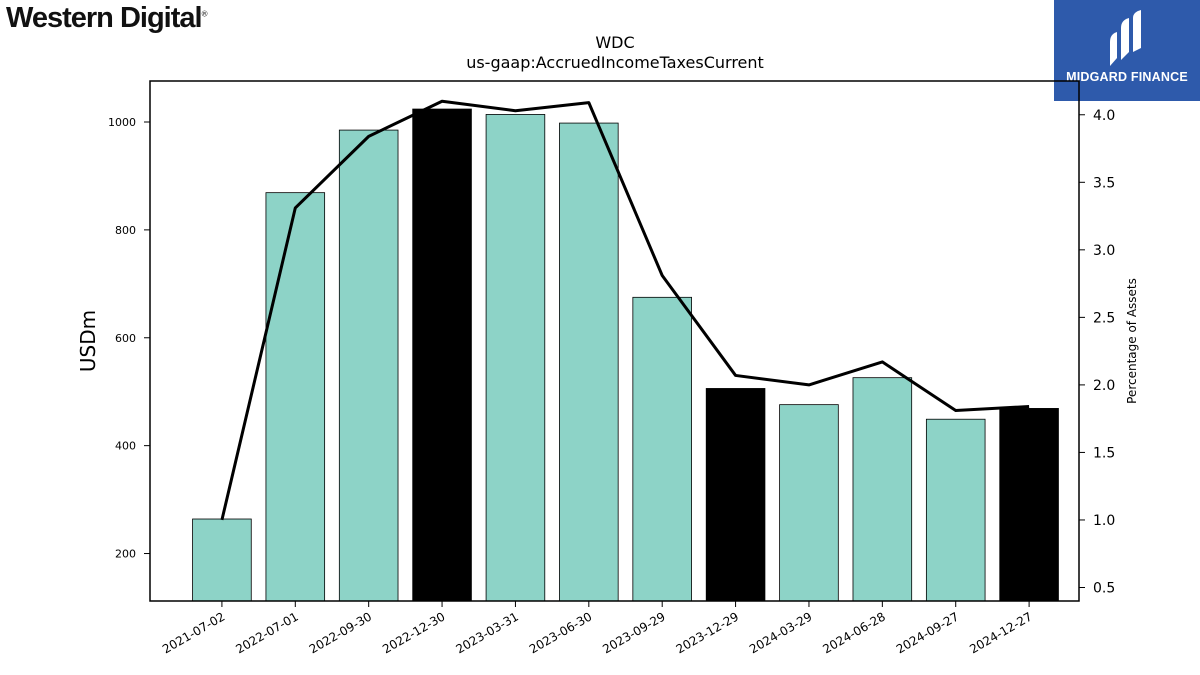 The width and height of the screenshot is (1200, 675). Describe the element at coordinates (487, 632) in the screenshot. I see `x-tick-label: 2023-03-31` at that location.